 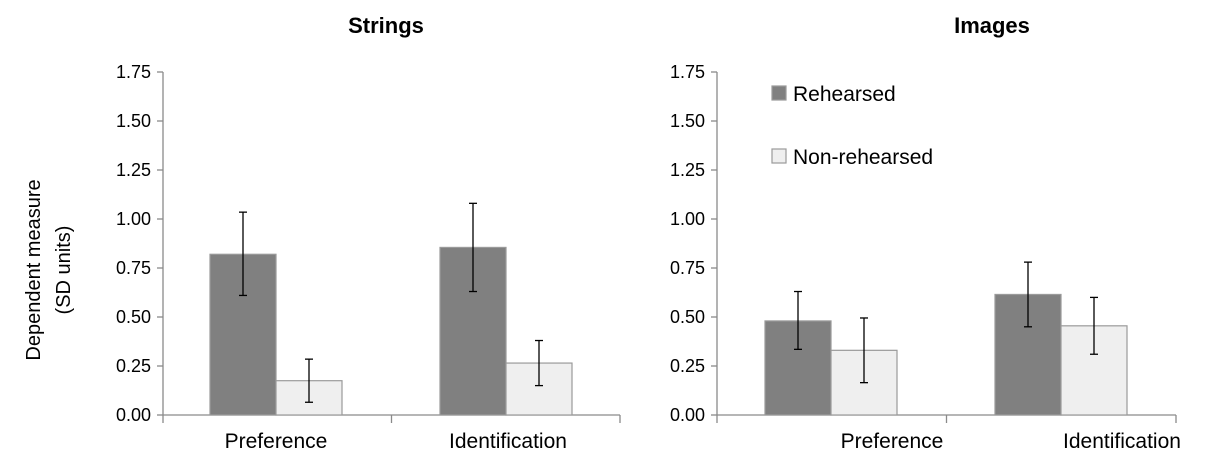 I want to click on legend-label: Non-rehearsed, so click(x=863, y=157).